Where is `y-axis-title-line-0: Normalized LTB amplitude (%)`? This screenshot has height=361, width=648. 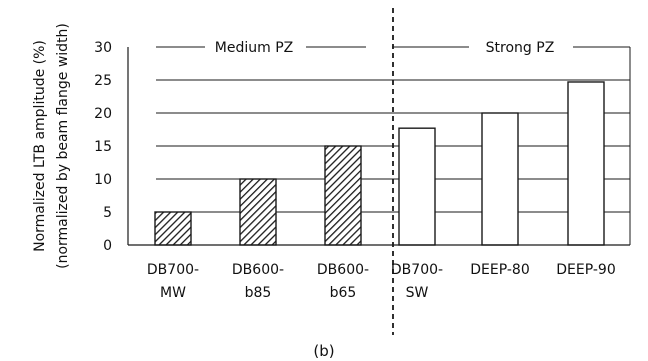
y-axis-title-line-0: Normalized LTB amplitude (%) is located at coordinates (40, 146).